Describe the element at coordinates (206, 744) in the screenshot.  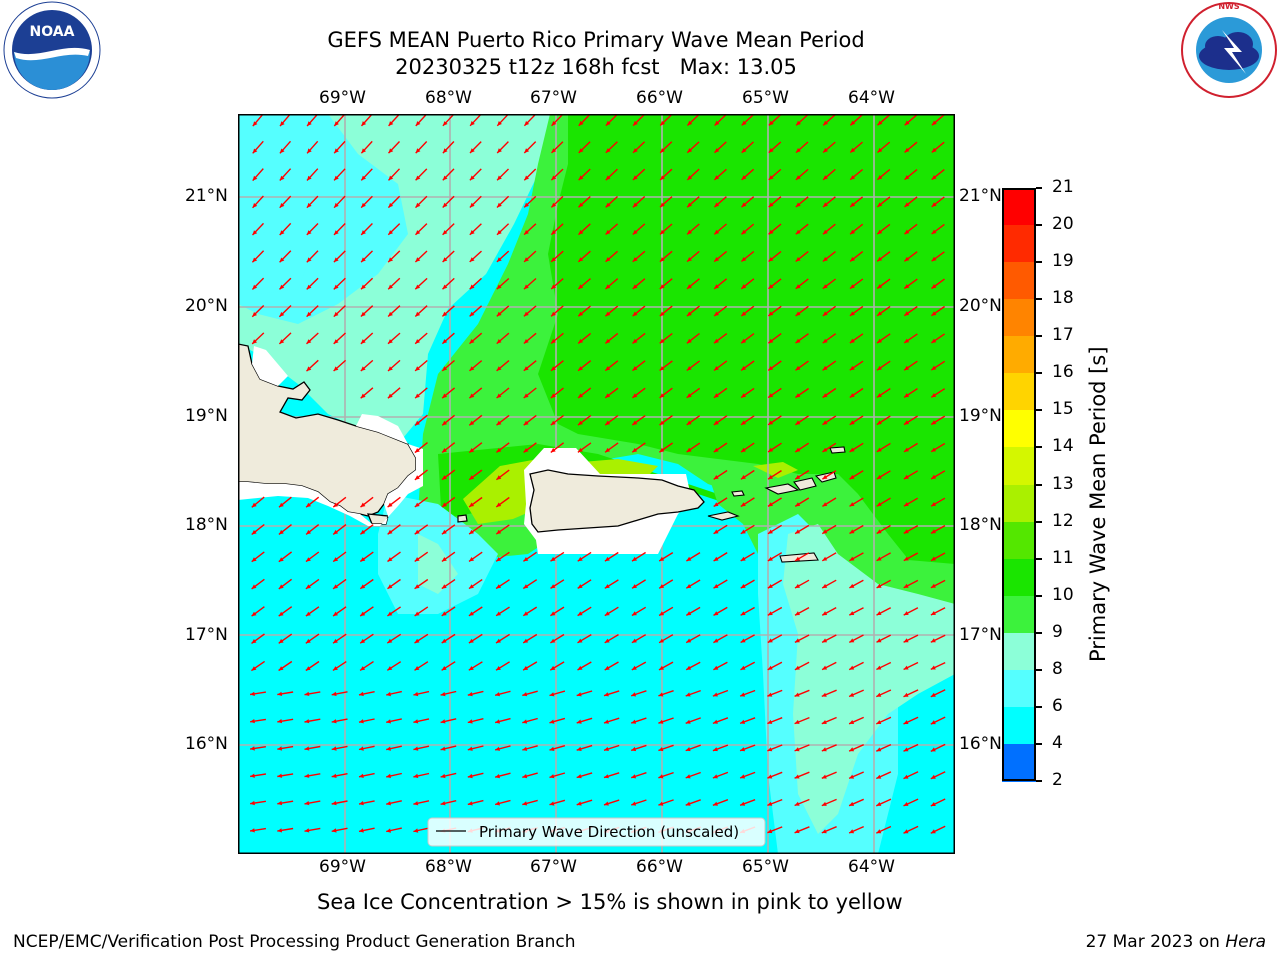
I see `lat-label-left: 16°N` at that location.